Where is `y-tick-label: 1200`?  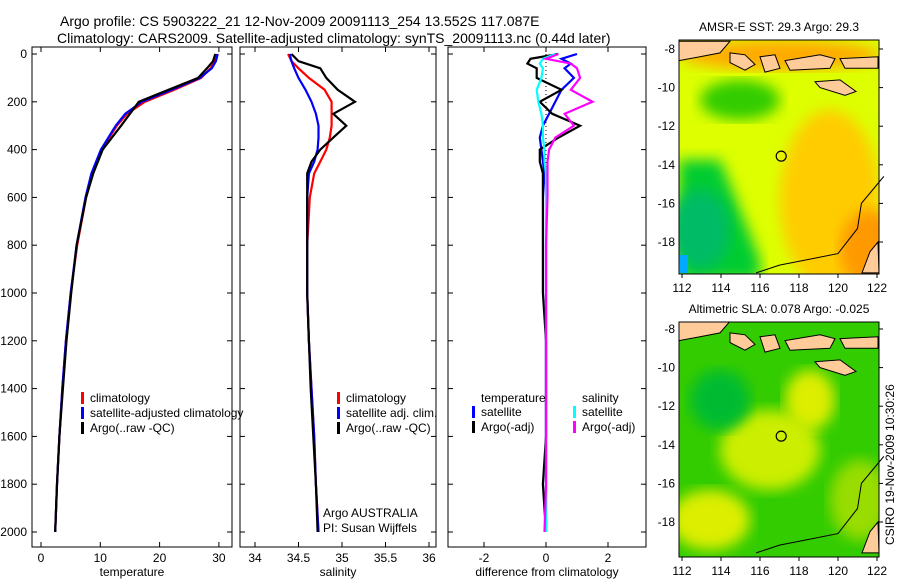
y-tick-label: 1200 is located at coordinates (13, 341).